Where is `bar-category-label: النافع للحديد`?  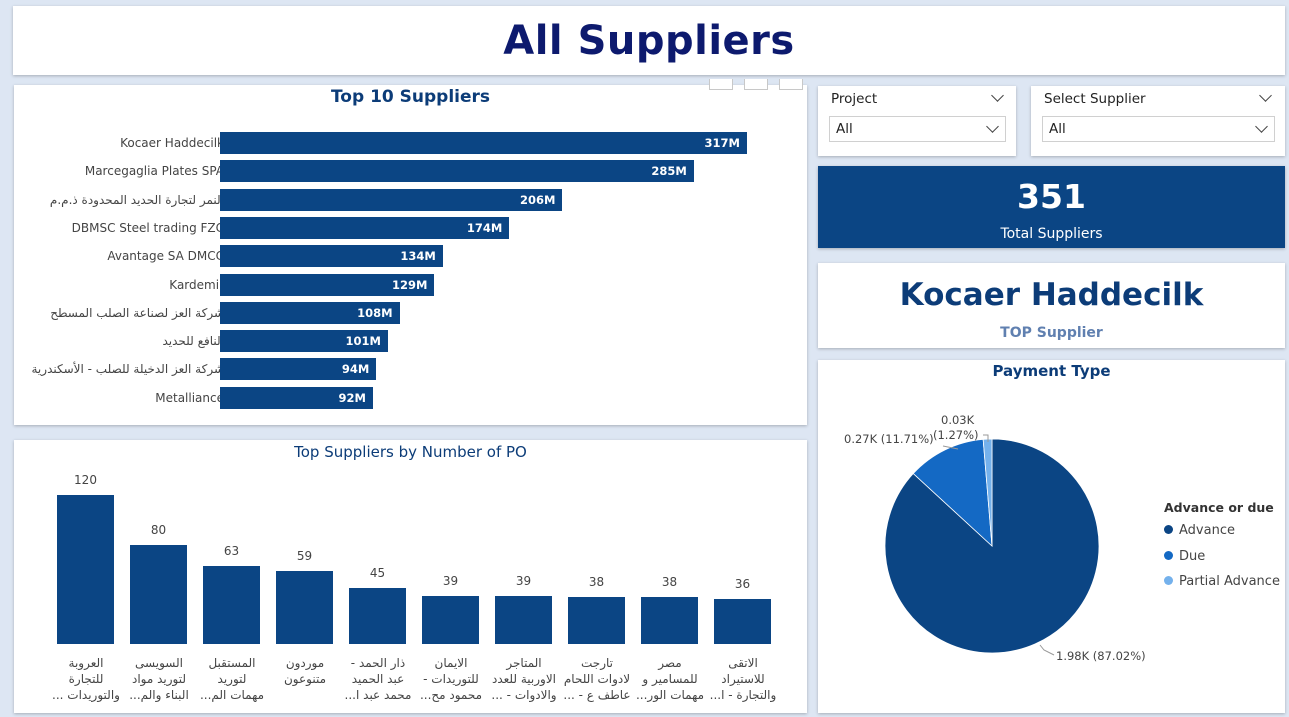 bar-category-label: النافع للحديد is located at coordinates (193, 341).